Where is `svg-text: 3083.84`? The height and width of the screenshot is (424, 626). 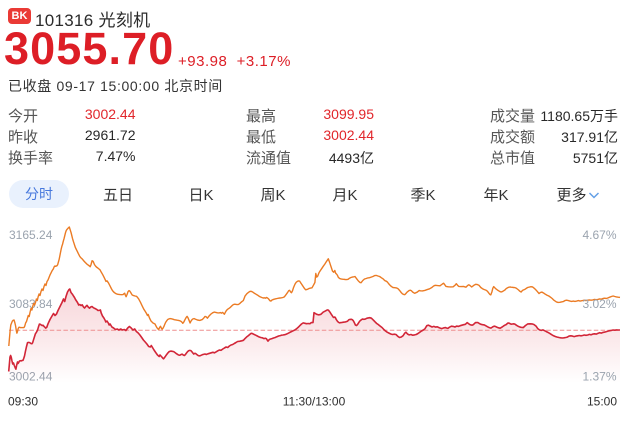
svg-text: 3083.84 is located at coordinates (31, 304).